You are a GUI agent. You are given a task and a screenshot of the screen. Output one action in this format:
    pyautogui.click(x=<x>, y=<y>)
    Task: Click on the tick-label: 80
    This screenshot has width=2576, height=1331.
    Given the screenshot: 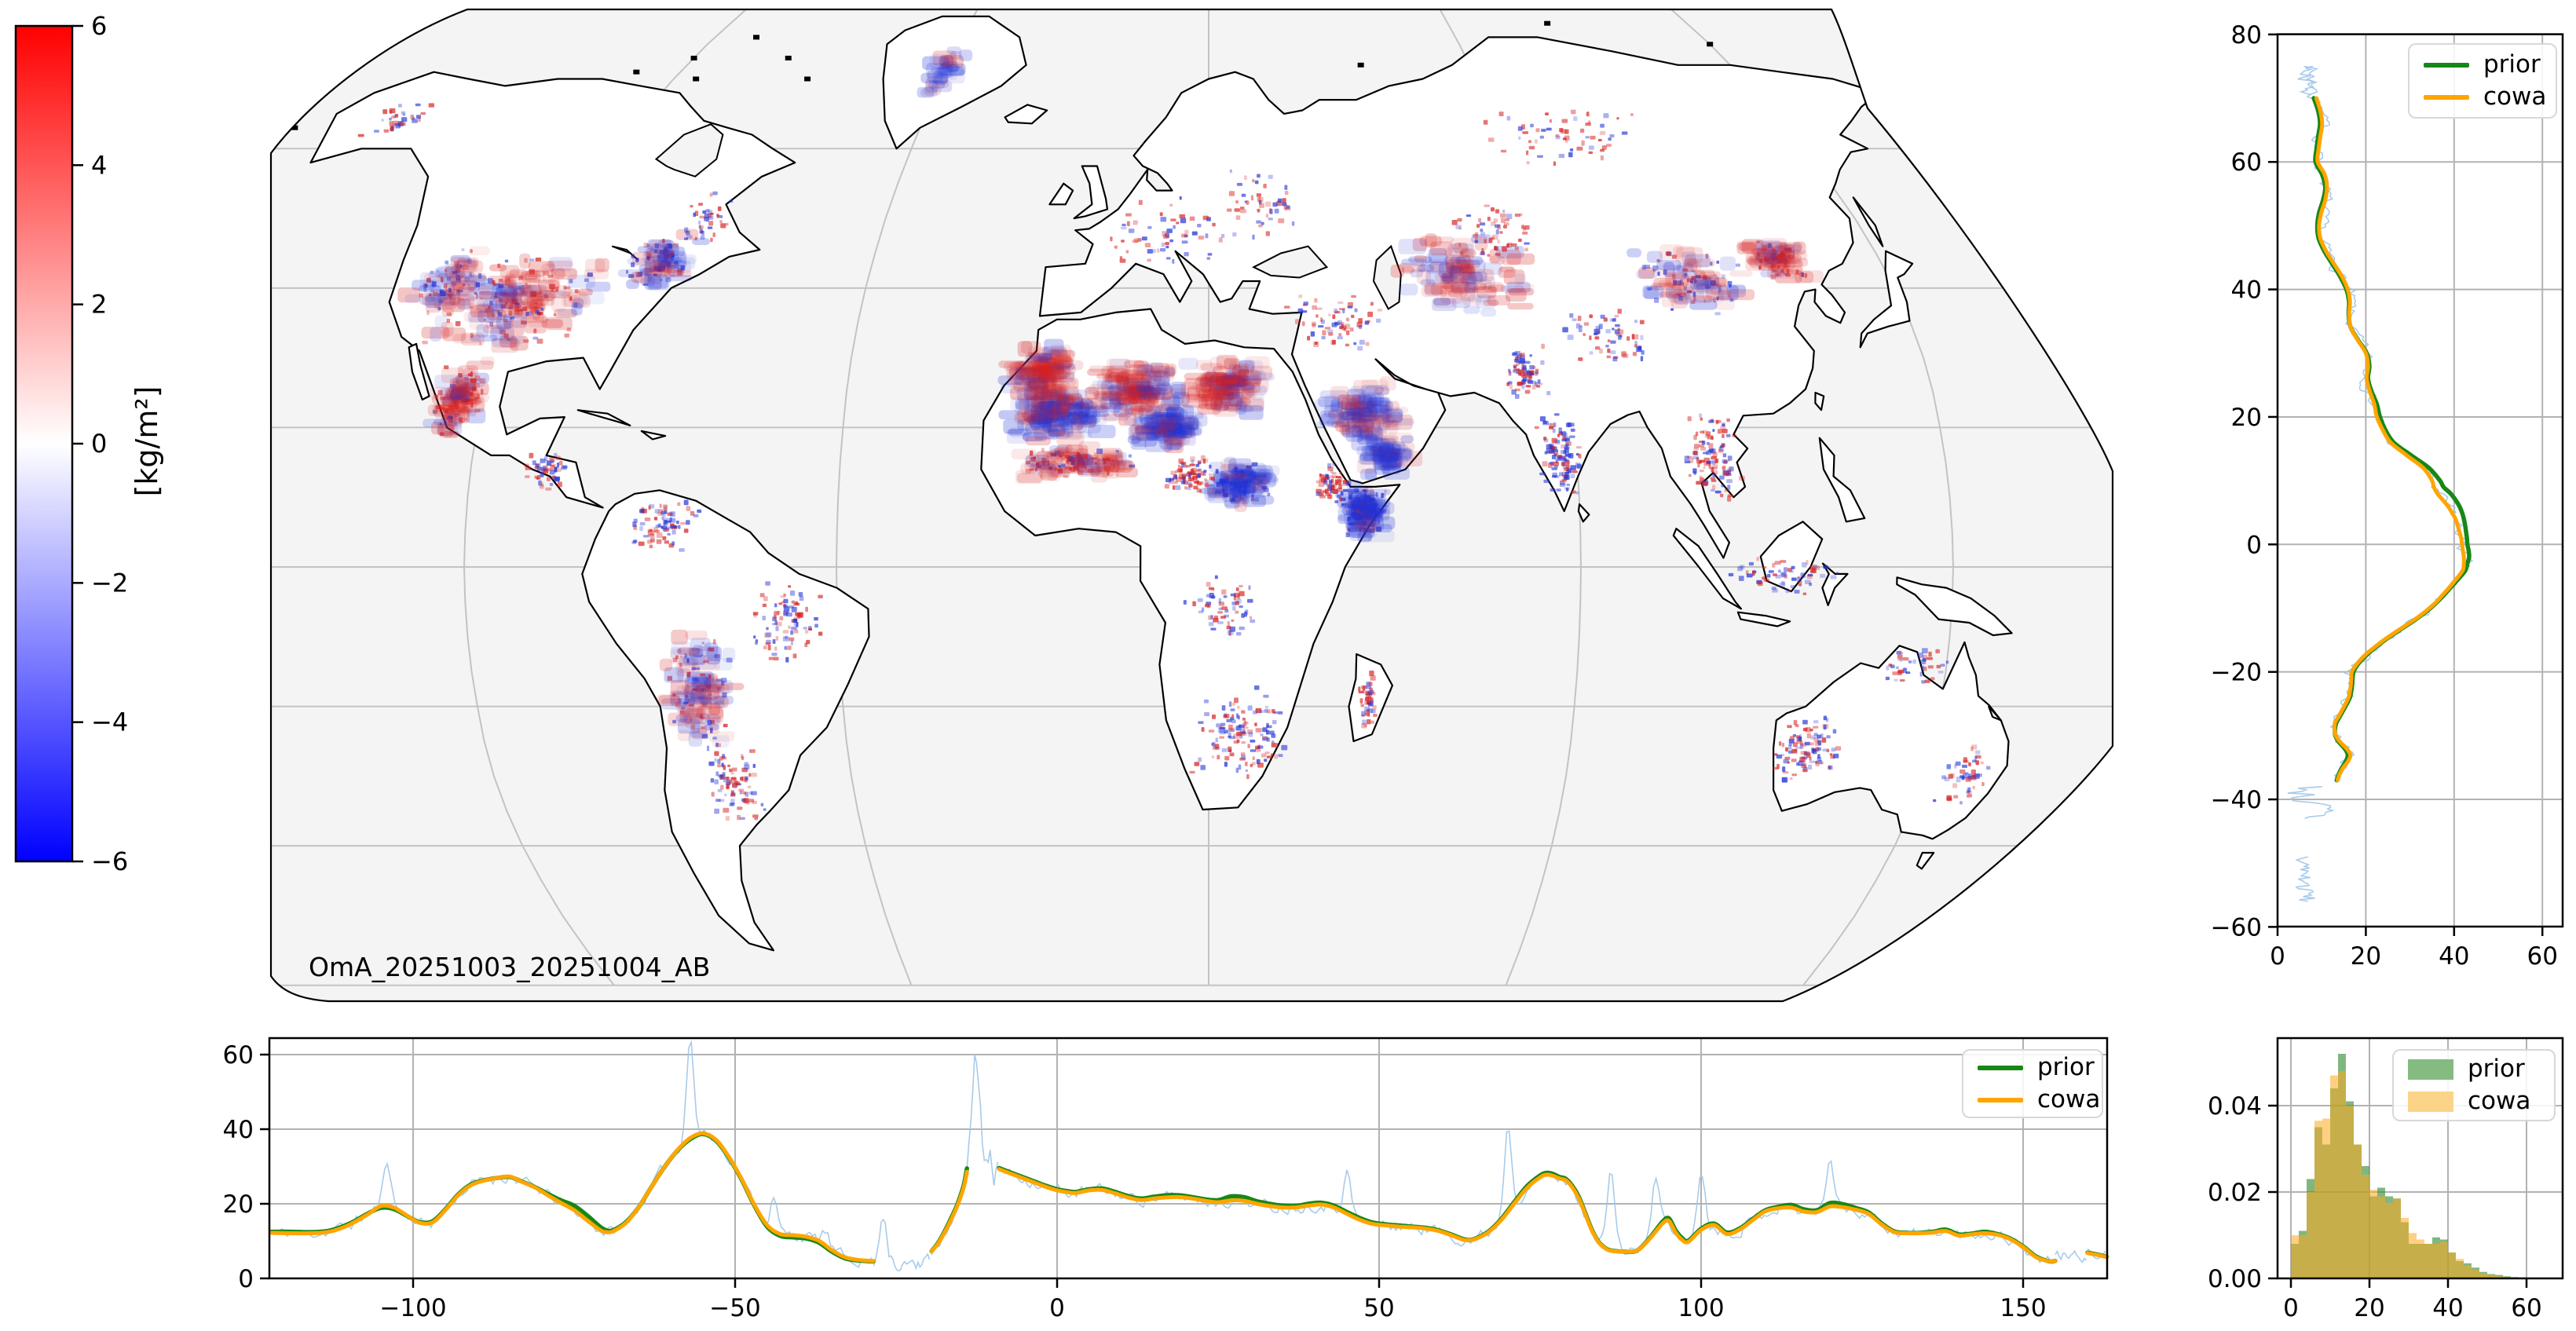 What is the action you would take?
    pyautogui.click(x=2247, y=35)
    